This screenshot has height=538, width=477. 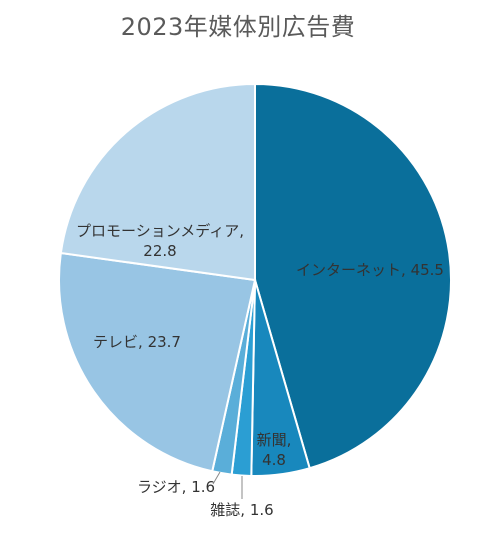 What do you see at coordinates (216, 478) in the screenshot?
I see `leader-line-radio` at bounding box center [216, 478].